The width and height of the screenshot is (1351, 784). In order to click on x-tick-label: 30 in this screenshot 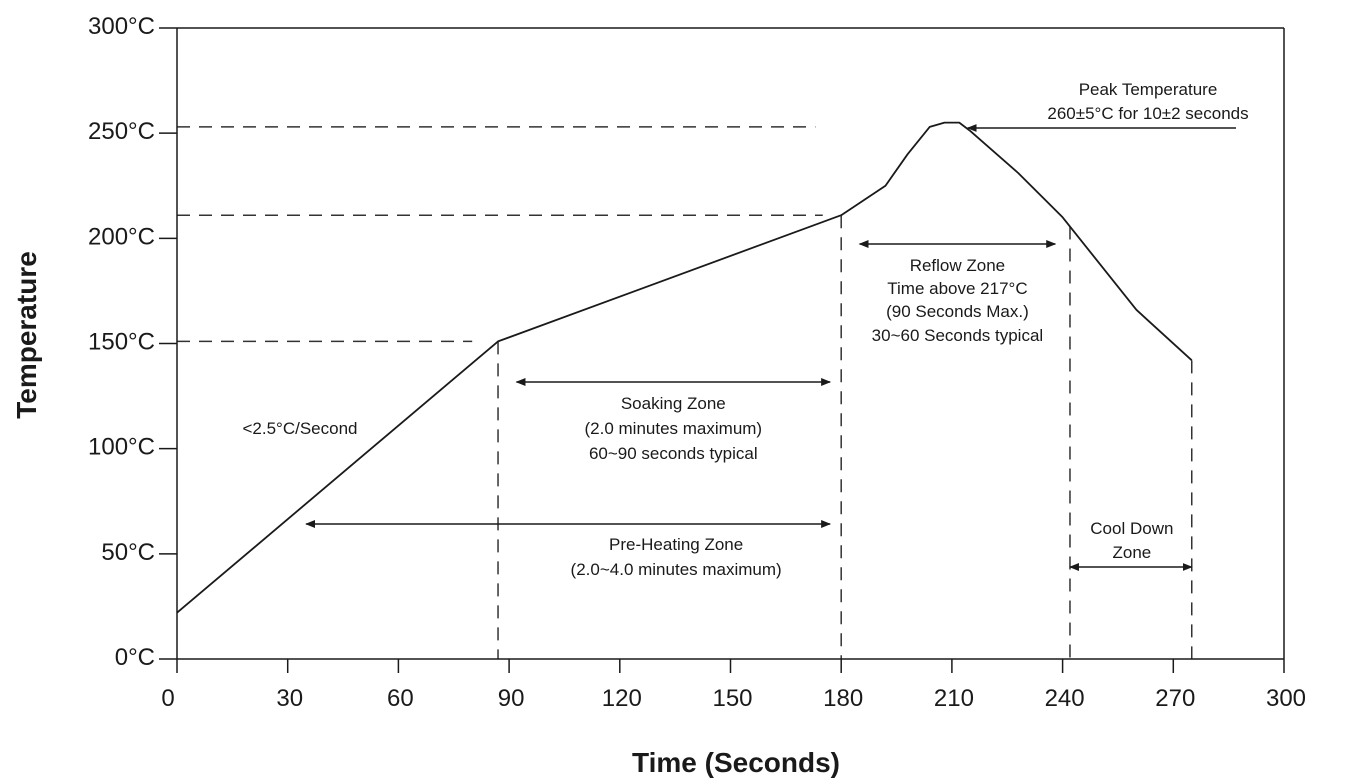, I will do `click(289, 698)`.